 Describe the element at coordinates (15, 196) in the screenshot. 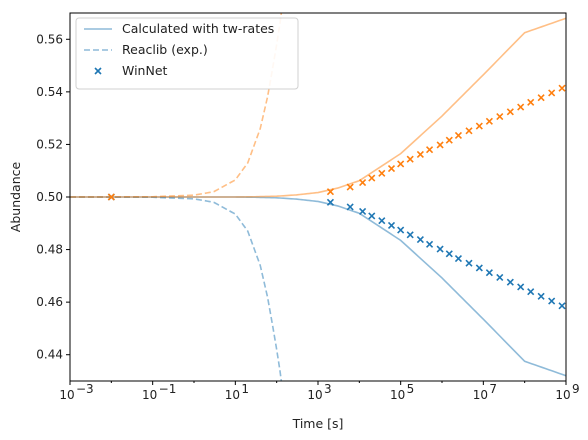

I see `y-axis-label: Abundance` at that location.